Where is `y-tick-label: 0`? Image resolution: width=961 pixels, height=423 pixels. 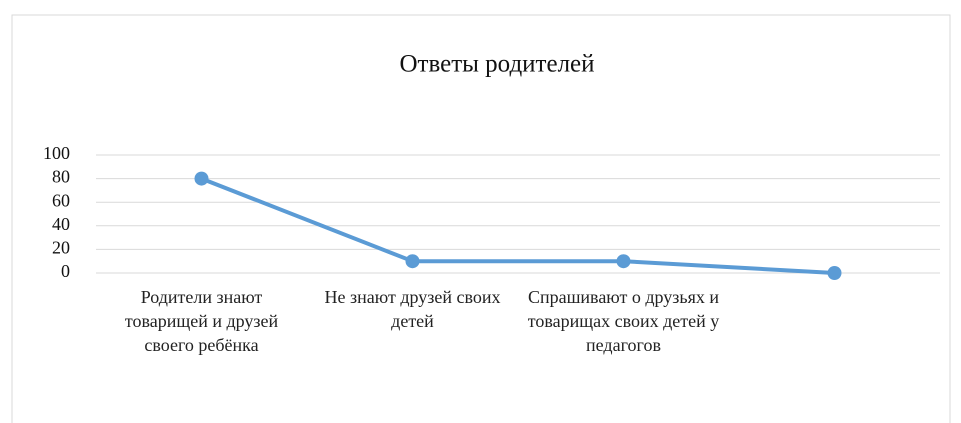 y-tick-label: 0 is located at coordinates (65, 271).